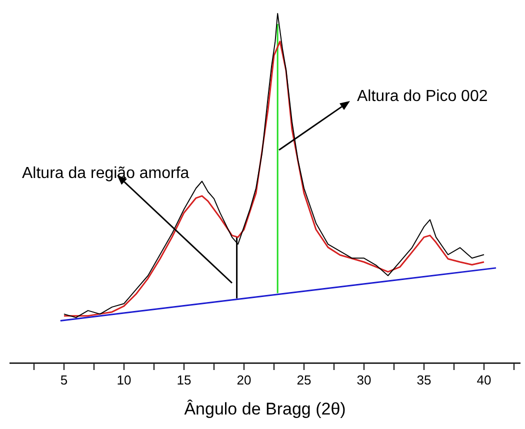  Describe the element at coordinates (64, 380) in the screenshot. I see `x-tick-label: 5` at that location.